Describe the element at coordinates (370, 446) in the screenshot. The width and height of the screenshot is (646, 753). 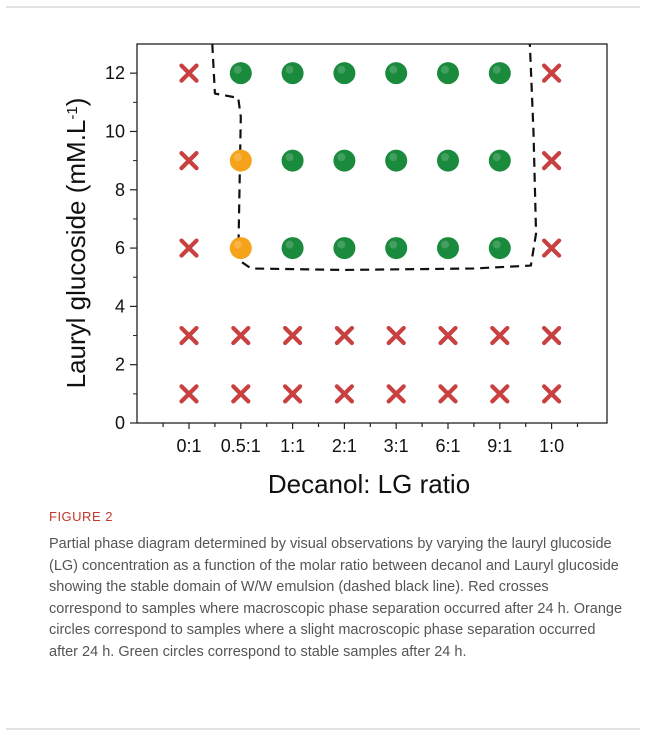
I see `x-axis-tick-labels: 0:1 0.5:1 1:1 2:1 3:1 6:1 9:1 1:0` at that location.